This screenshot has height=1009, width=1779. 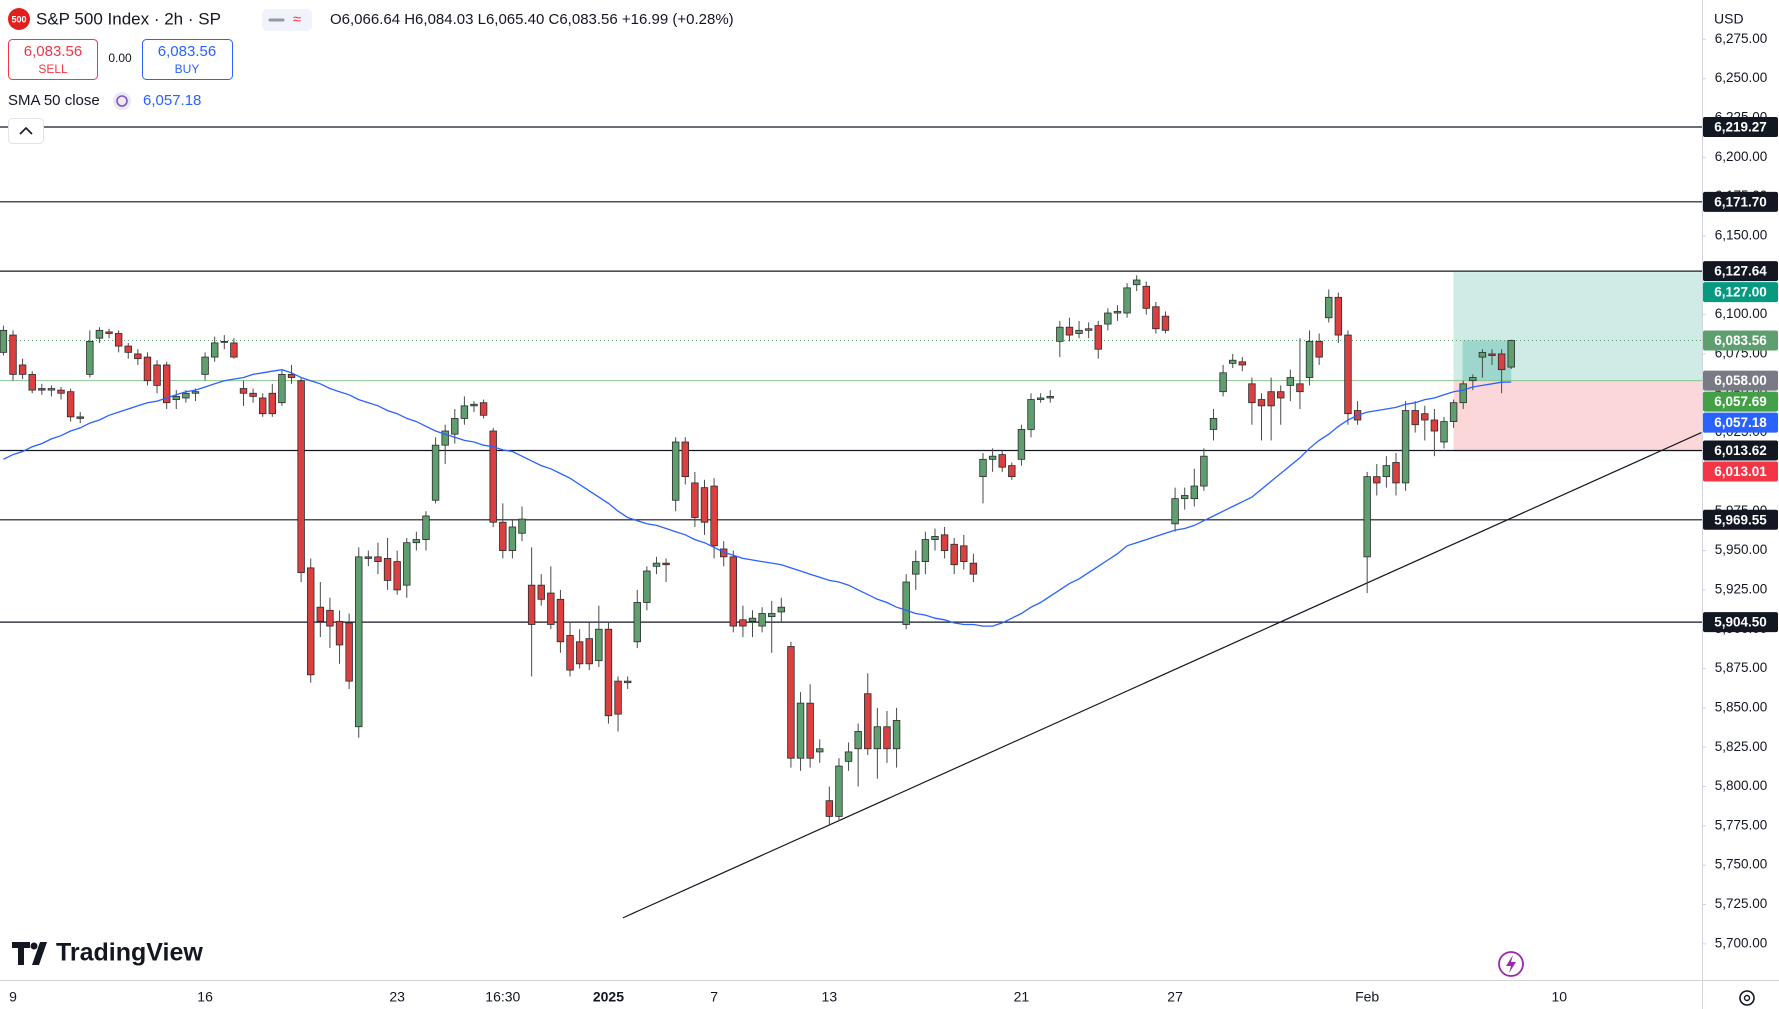 I want to click on buy-button, so click(x=187, y=59).